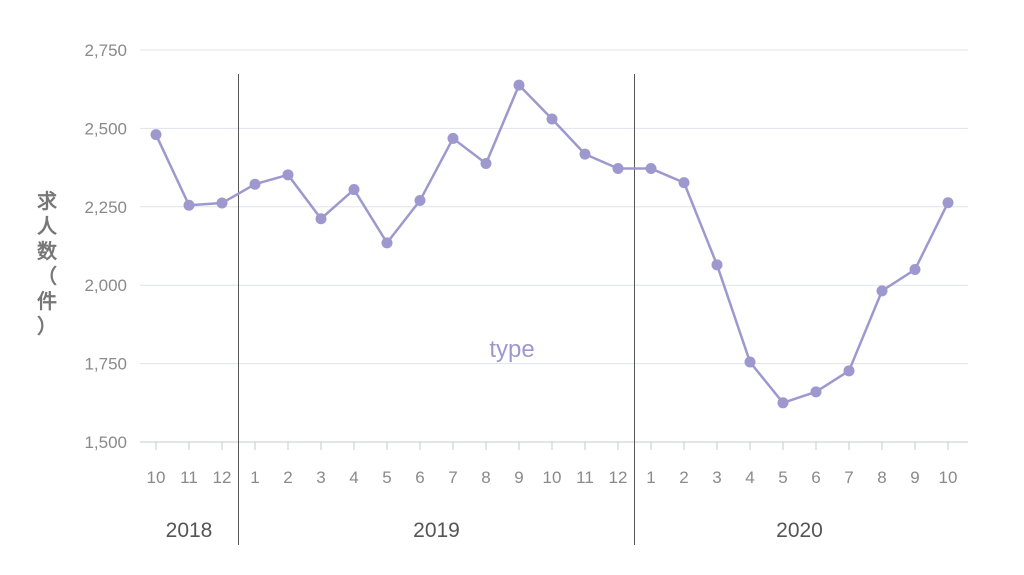  Describe the element at coordinates (105, 442) in the screenshot. I see `y-tick-label: 1,500` at that location.